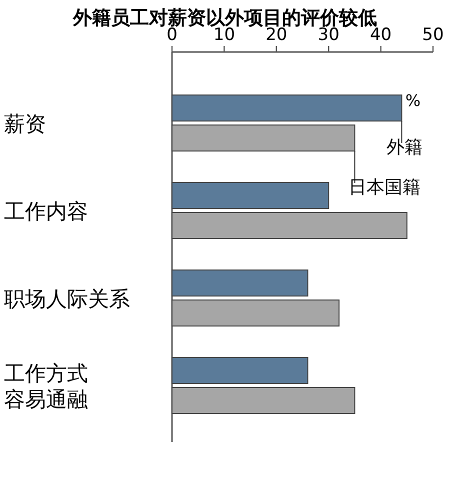 Image resolution: width=450 pixels, height=478 pixels. What do you see at coordinates (384, 187) in the screenshot?
I see `series-label: 日本国籍` at bounding box center [384, 187].